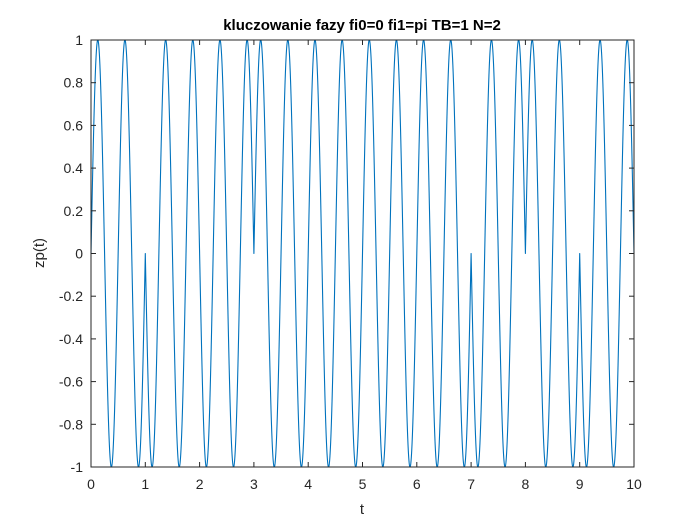 Image resolution: width=700 pixels, height=525 pixels. I want to click on y-tick-label: -0.4, so click(71, 339).